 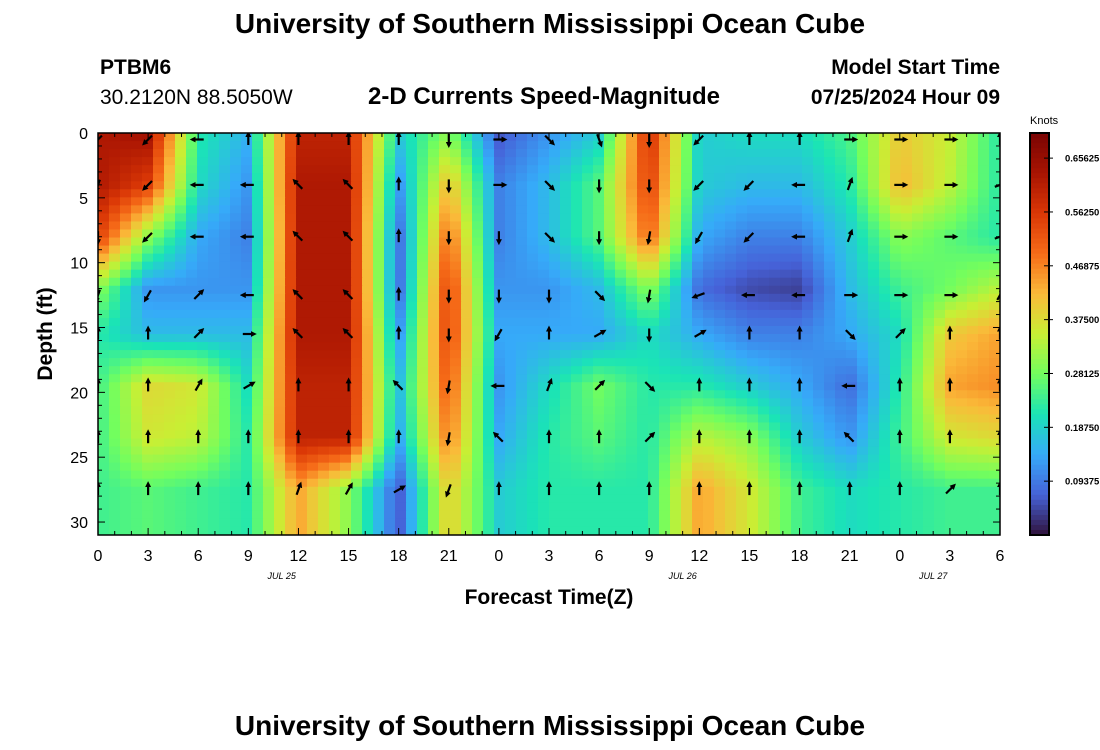 I want to click on x-axis-label: Forecast Time(Z), so click(x=549, y=597).